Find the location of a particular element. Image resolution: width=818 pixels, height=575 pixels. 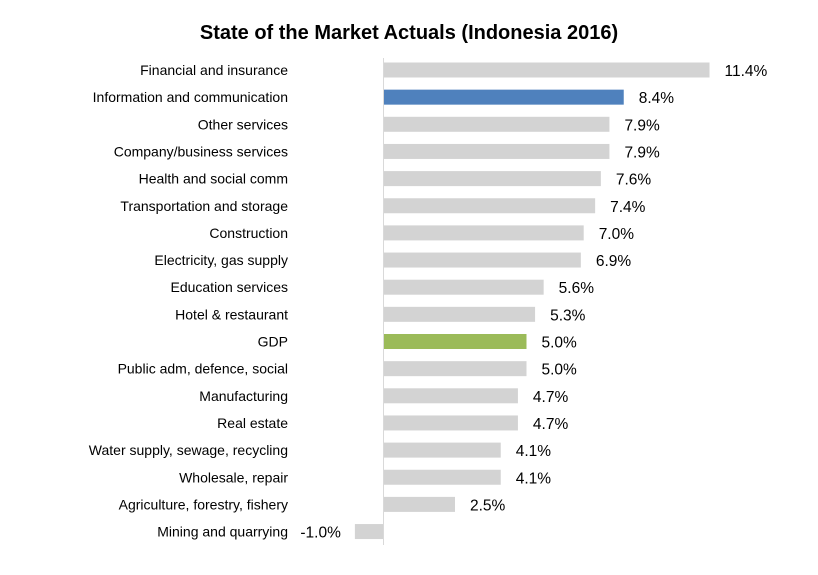

value-label: 6.9% is located at coordinates (614, 261).